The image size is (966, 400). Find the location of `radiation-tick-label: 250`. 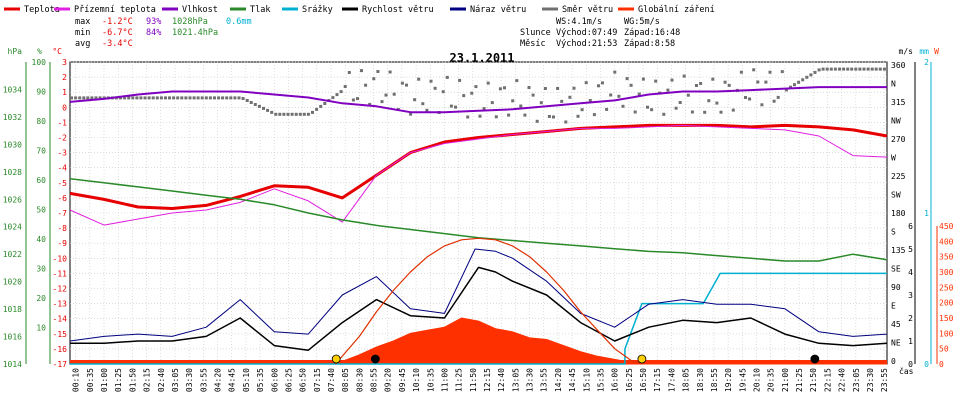

radiation-tick-label: 250 is located at coordinates (946, 287).